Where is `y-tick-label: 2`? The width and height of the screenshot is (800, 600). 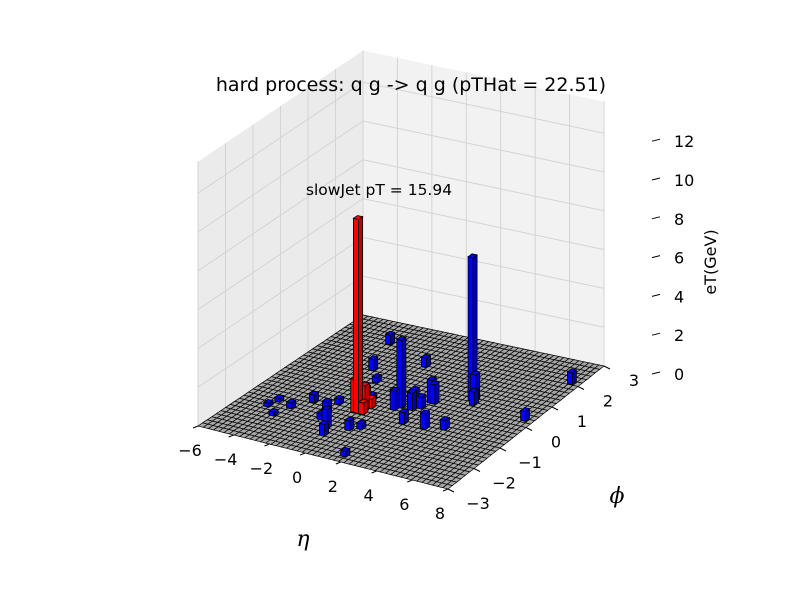
y-tick-label: 2 is located at coordinates (608, 401).